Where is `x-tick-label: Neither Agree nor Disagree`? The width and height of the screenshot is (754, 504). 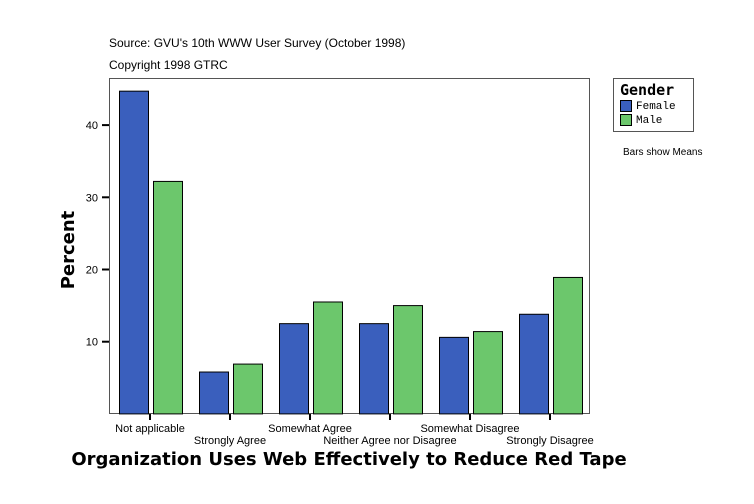
x-tick-label: Neither Agree nor Disagree is located at coordinates (389, 441).